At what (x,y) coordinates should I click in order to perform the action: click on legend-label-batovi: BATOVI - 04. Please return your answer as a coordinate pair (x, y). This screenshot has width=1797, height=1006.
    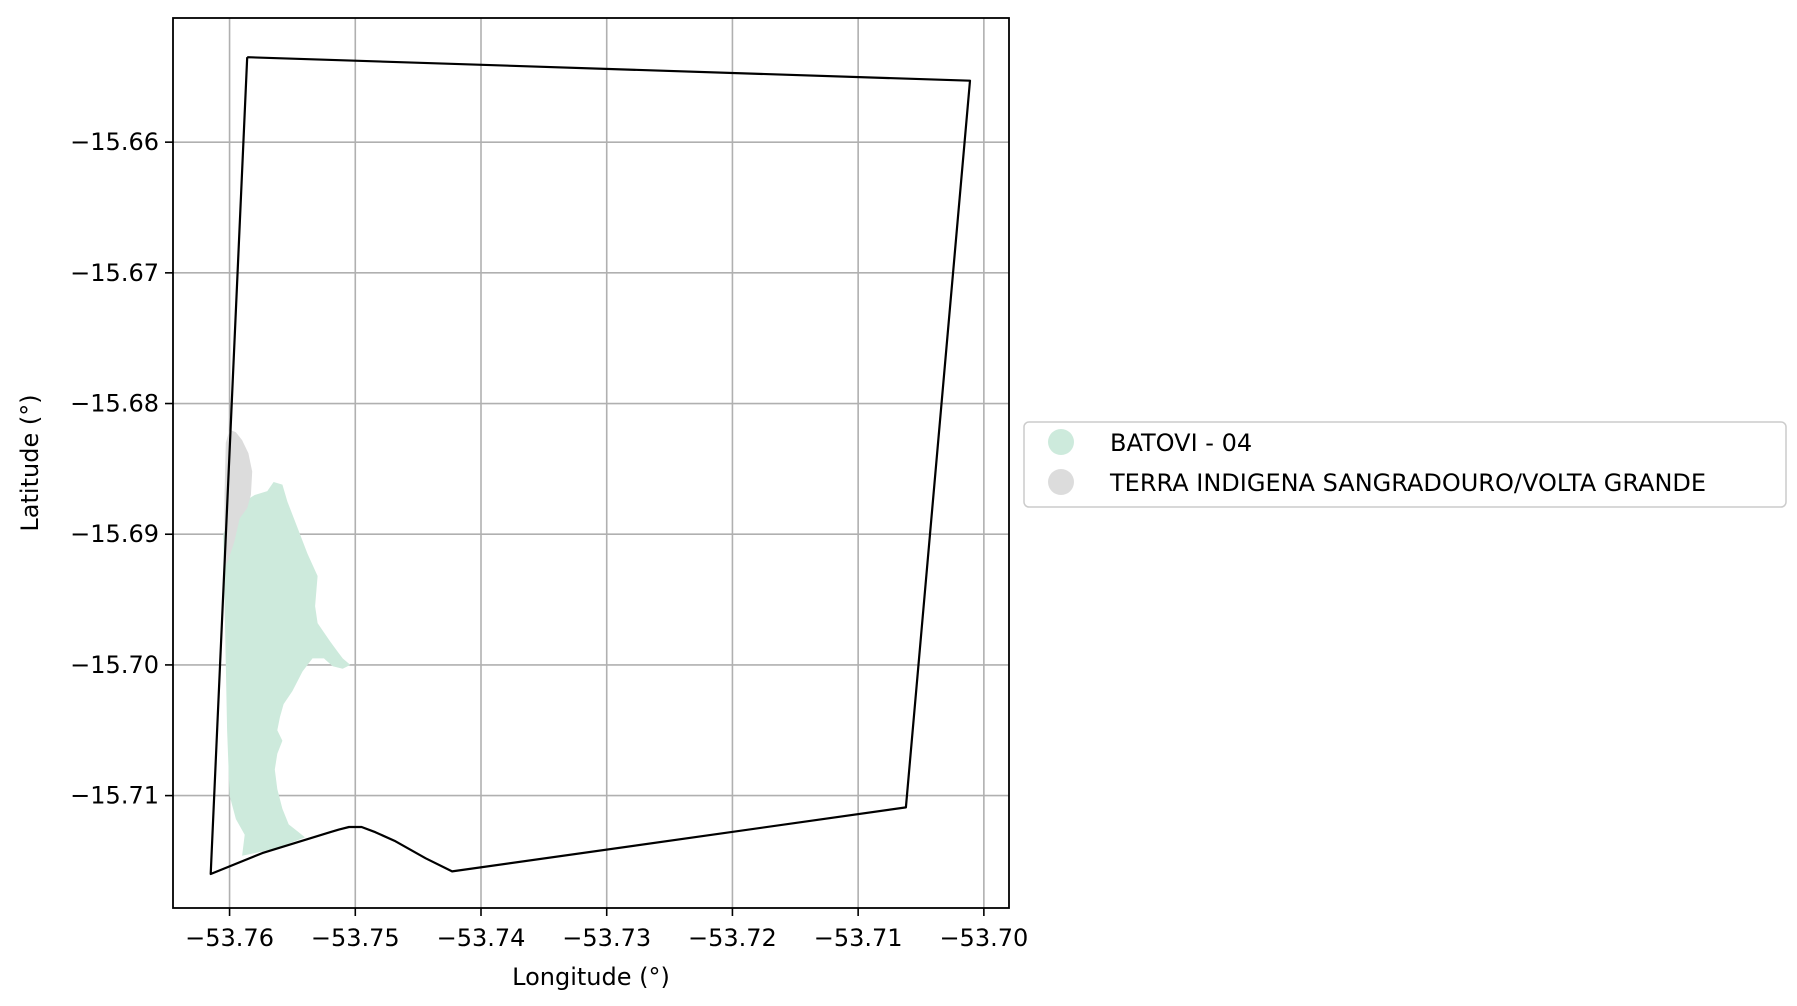
    Looking at the image, I should click on (1181, 443).